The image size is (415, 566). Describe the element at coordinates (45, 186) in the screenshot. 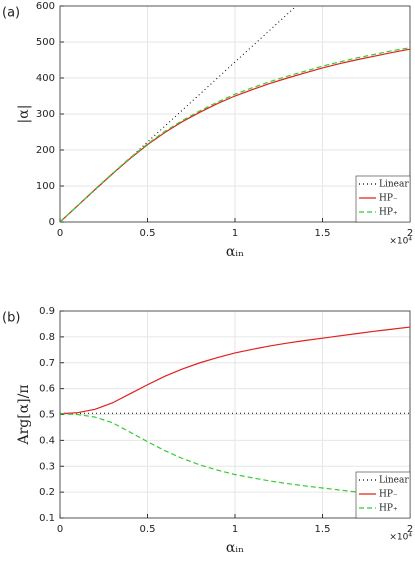

I see `y-tick-label: 100` at that location.